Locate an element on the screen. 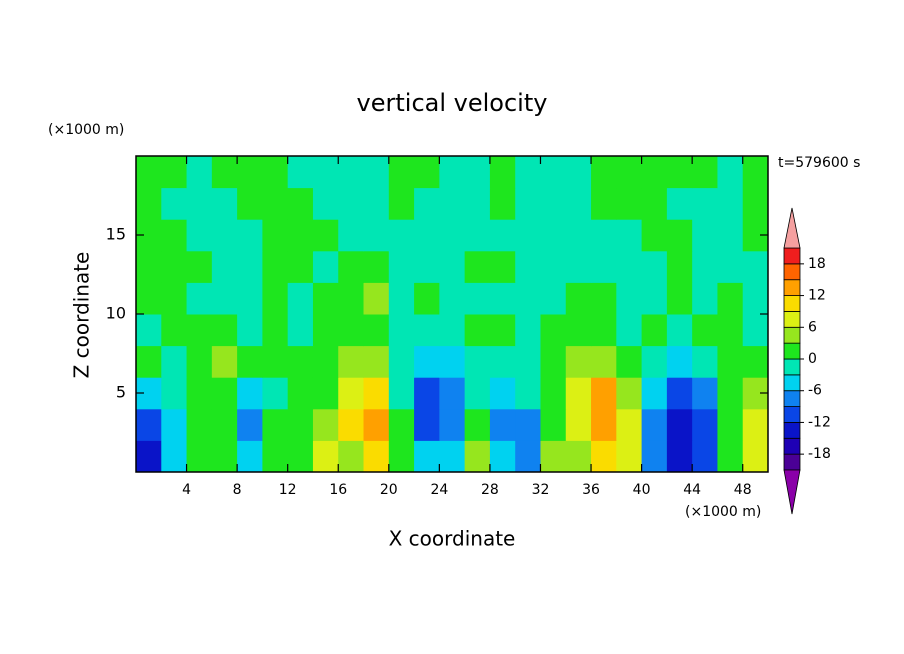  x-tick-label: 4 is located at coordinates (186, 490).